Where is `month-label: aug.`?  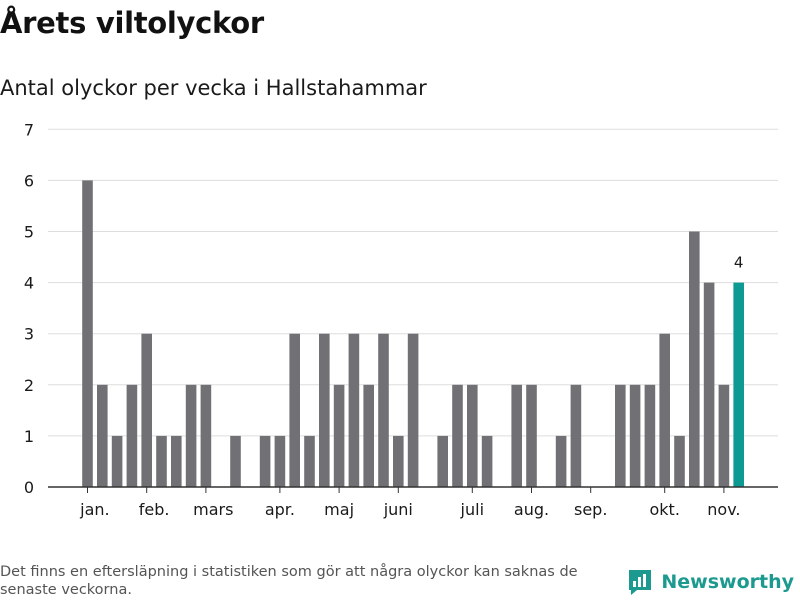
month-label: aug. is located at coordinates (531, 509).